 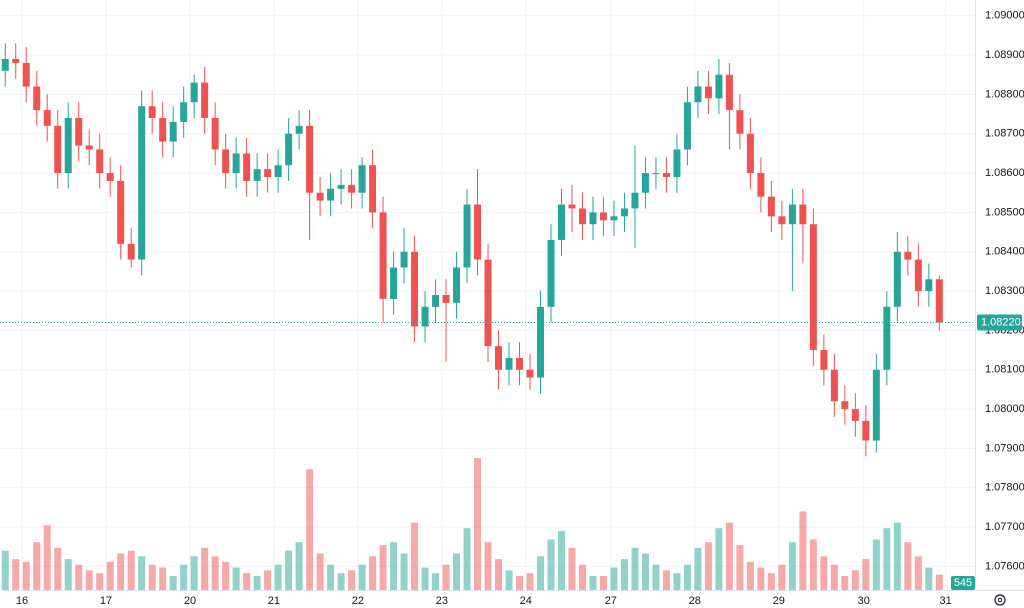 What do you see at coordinates (1004, 448) in the screenshot?
I see `y-tick-label: 1.07900` at bounding box center [1004, 448].